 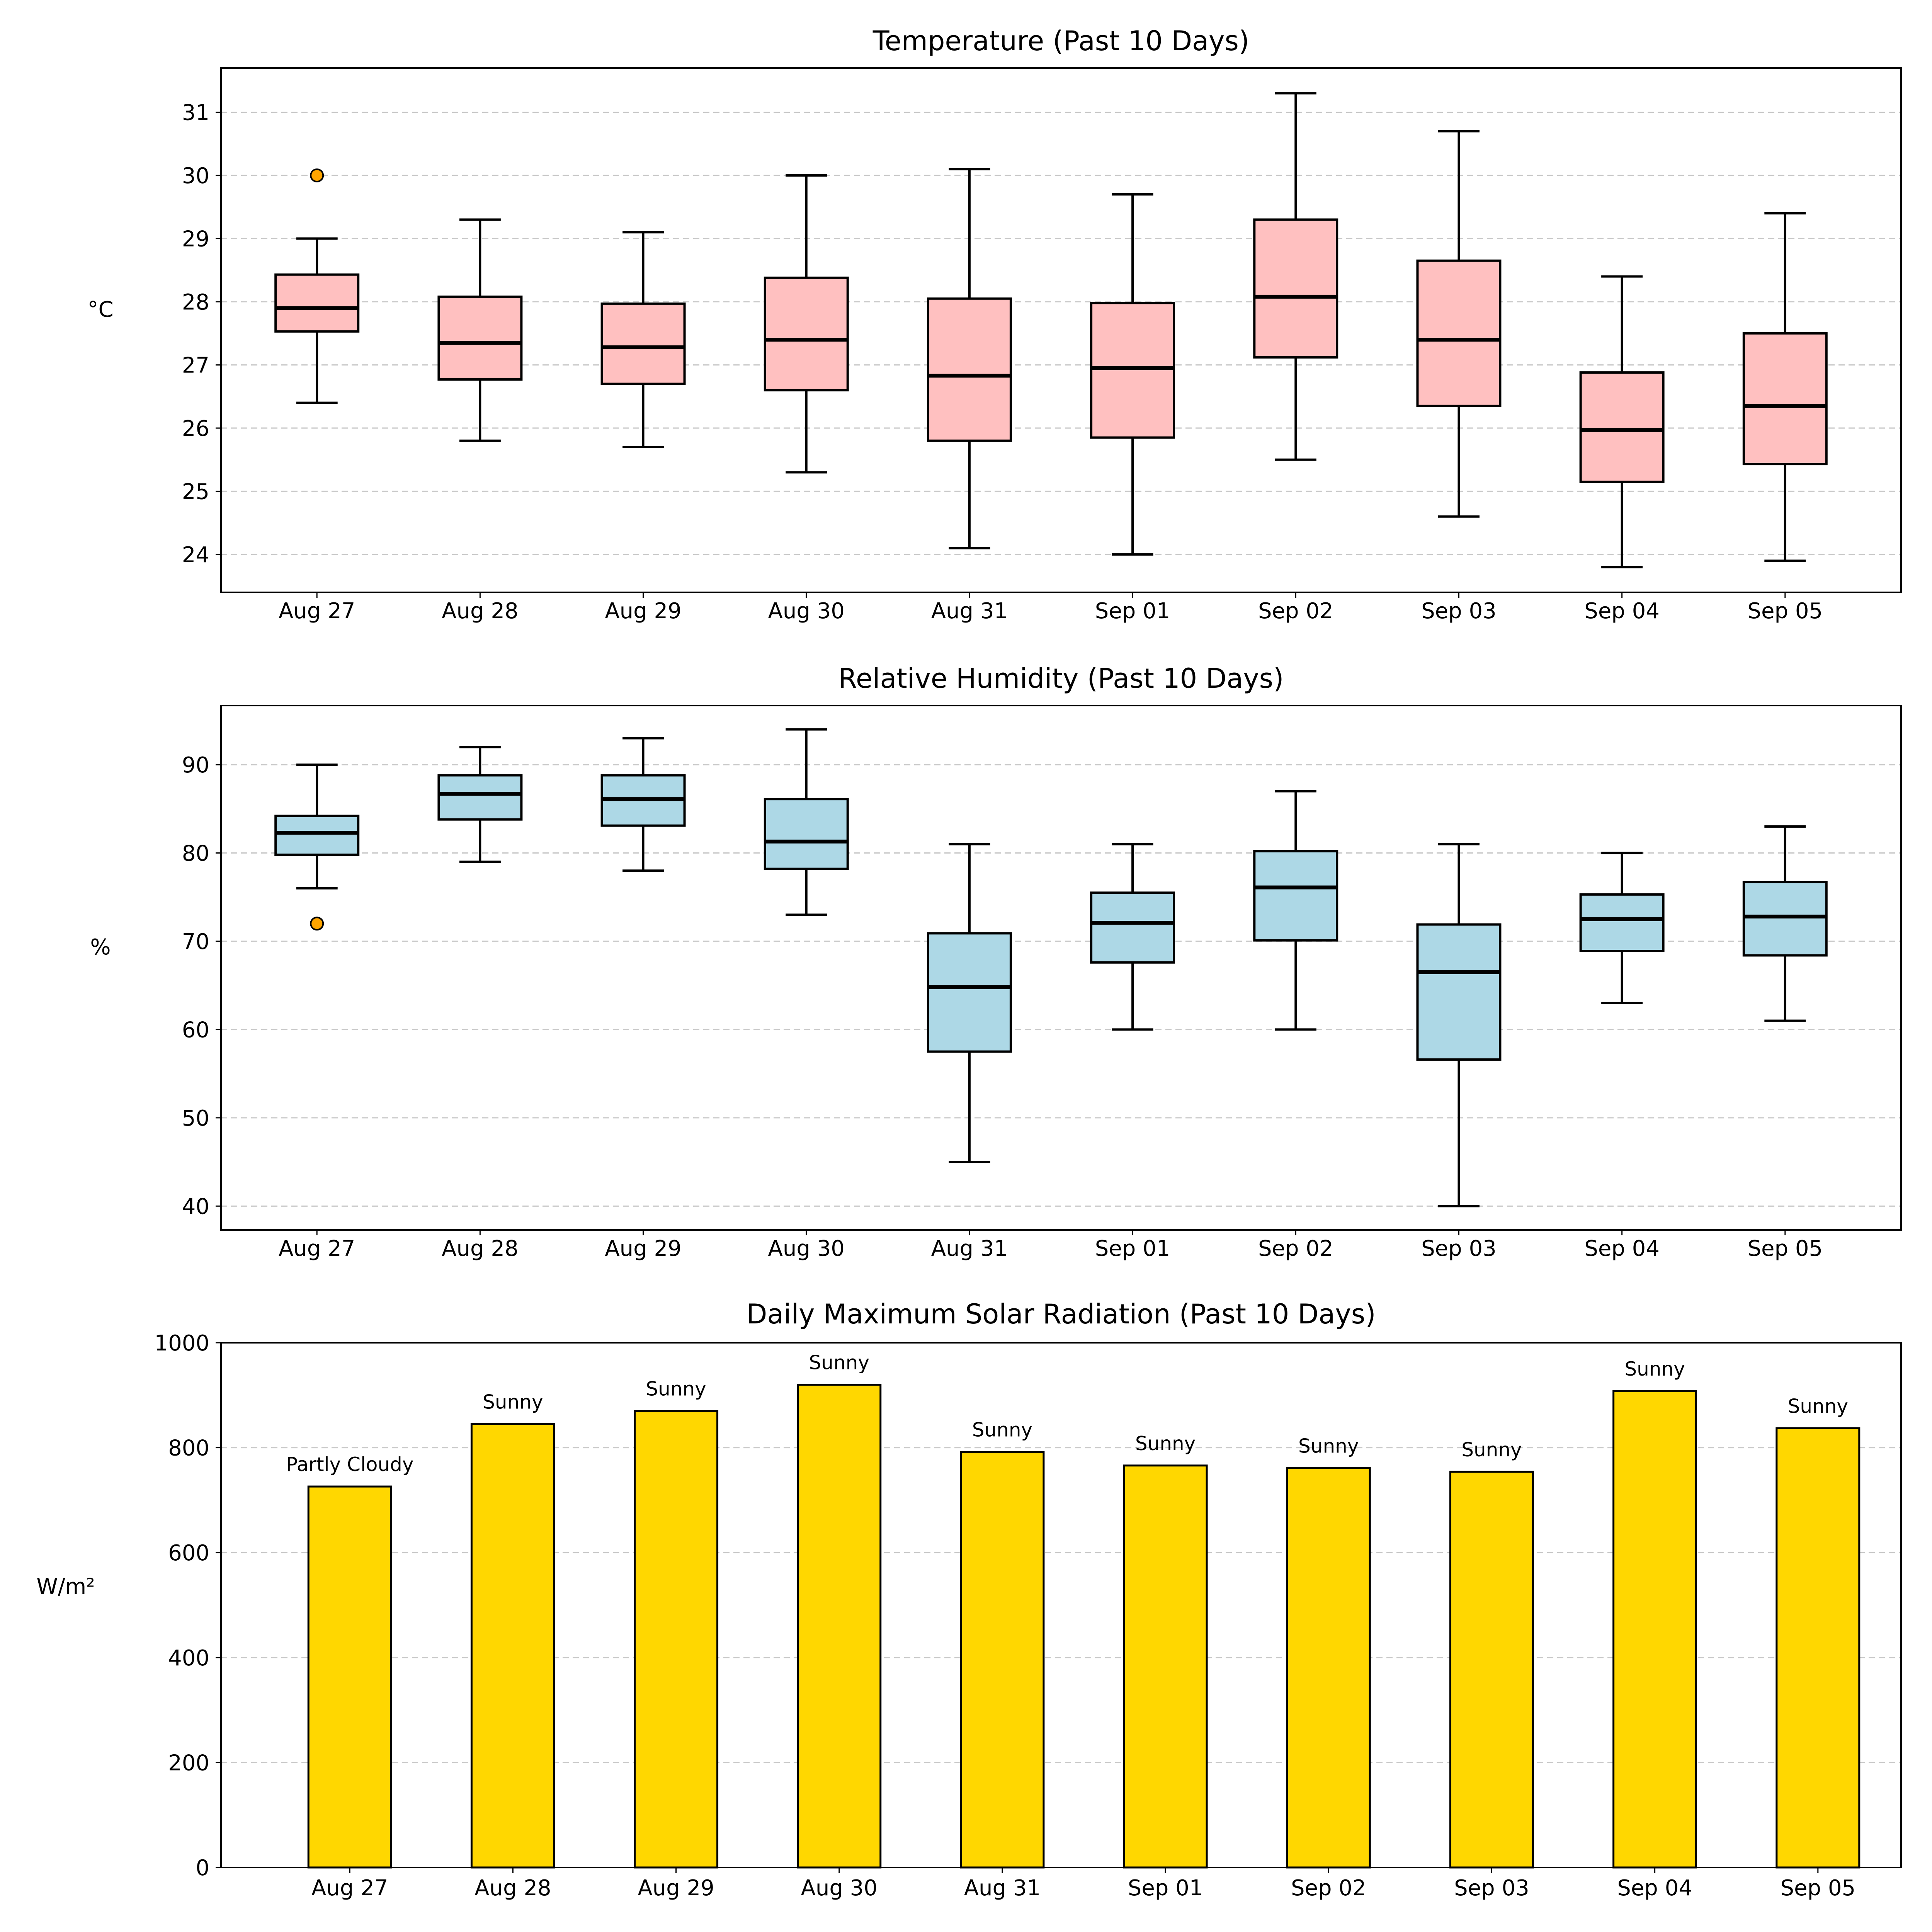 I want to click on chart-title: Relative Humidity (Past 10 Days), so click(x=1061, y=678).